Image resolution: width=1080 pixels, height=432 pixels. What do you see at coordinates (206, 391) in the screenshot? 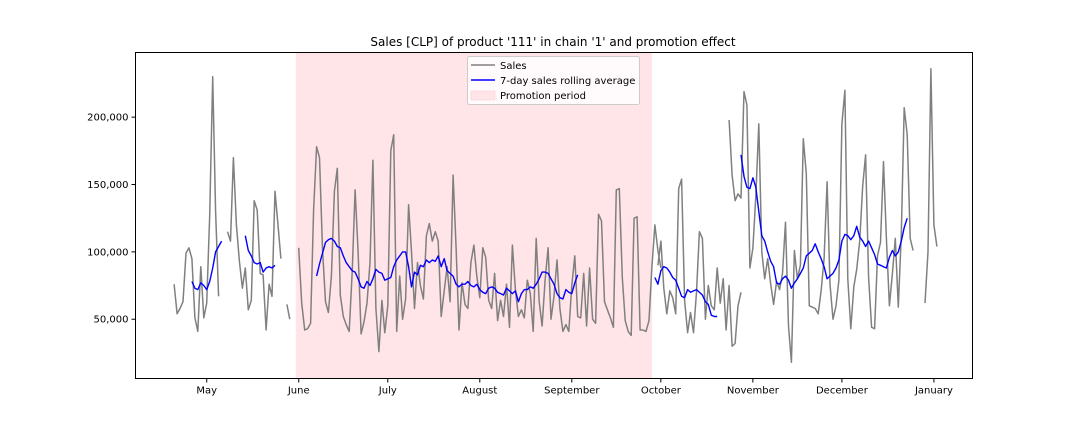
I see `x-tick-label-may: May` at bounding box center [206, 391].